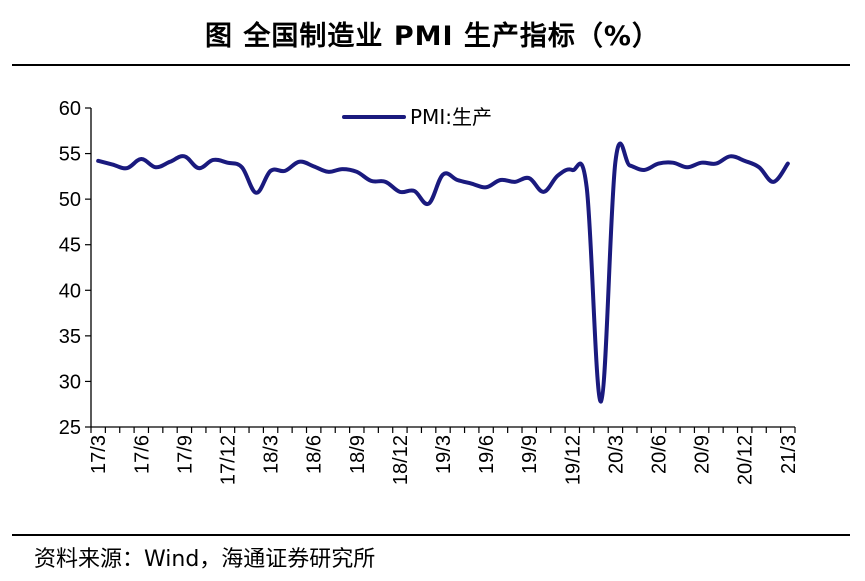 The width and height of the screenshot is (865, 581). What do you see at coordinates (99, 454) in the screenshot?
I see `x-tick-label: 17/3` at bounding box center [99, 454].